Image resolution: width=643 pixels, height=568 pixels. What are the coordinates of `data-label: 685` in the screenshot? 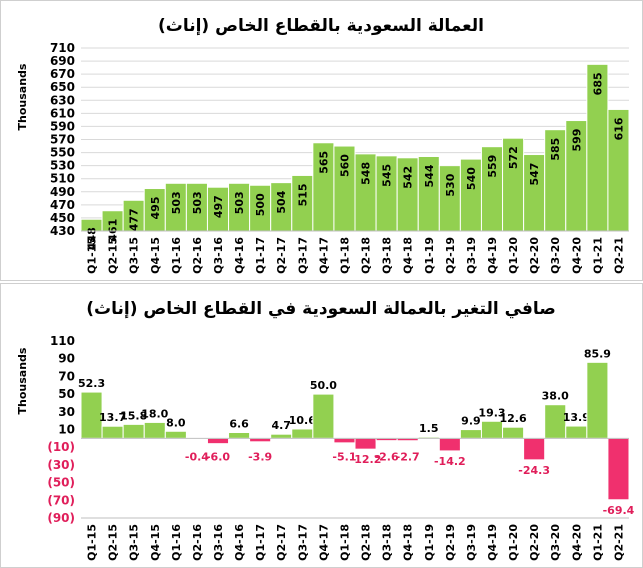 It's located at (597, 83).